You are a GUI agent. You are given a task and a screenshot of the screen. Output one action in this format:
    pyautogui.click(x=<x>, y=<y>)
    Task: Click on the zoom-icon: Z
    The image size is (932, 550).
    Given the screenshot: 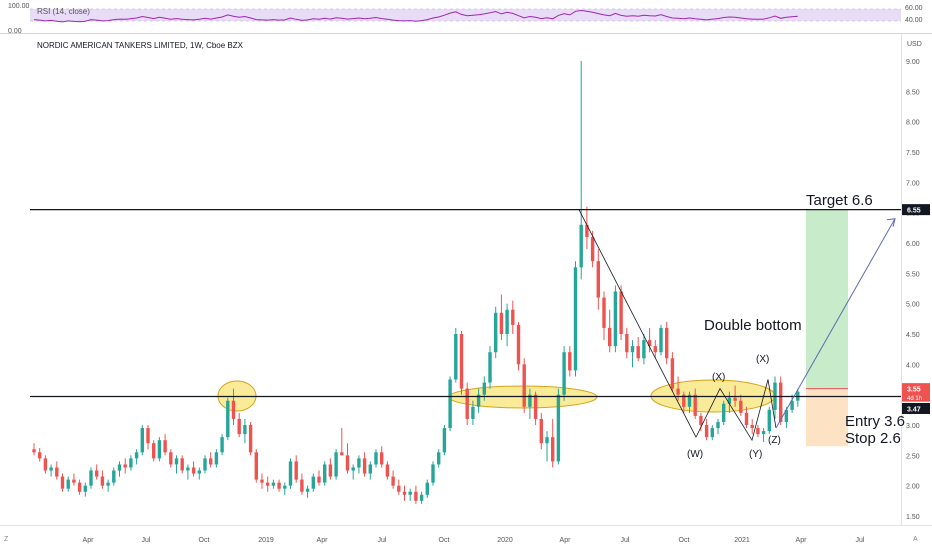 What is the action you would take?
    pyautogui.click(x=6, y=539)
    